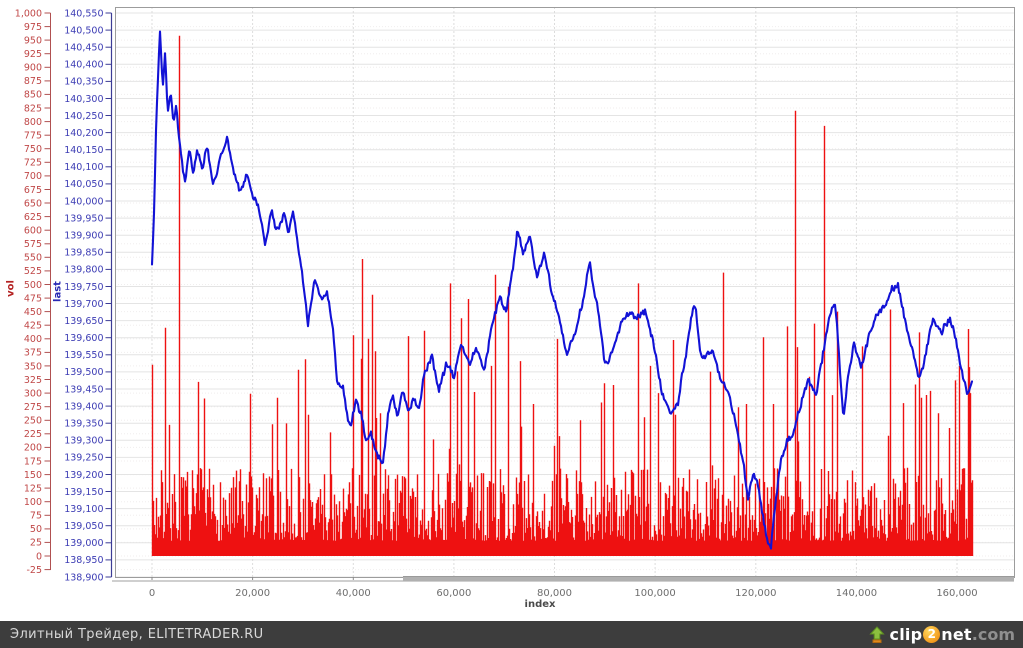  What do you see at coordinates (83, 116) in the screenshot?
I see `last-tick-label: 140,250` at bounding box center [83, 116].